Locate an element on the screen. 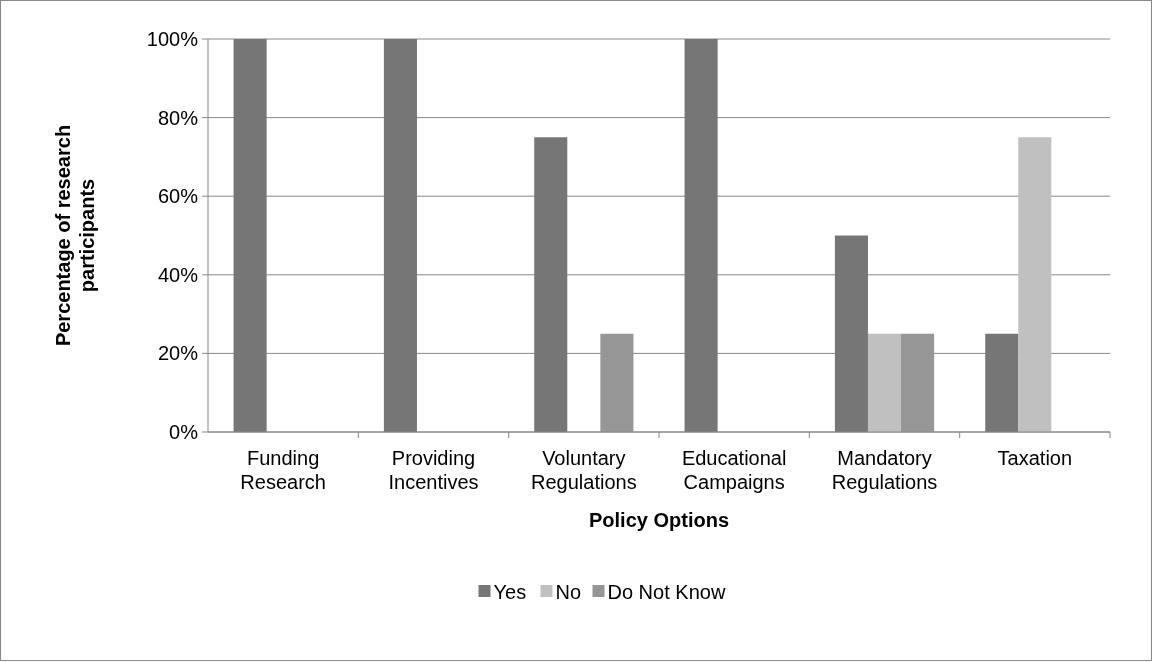 Image resolution: width=1153 pixels, height=662 pixels. y-tick-label: 60% is located at coordinates (178, 196).